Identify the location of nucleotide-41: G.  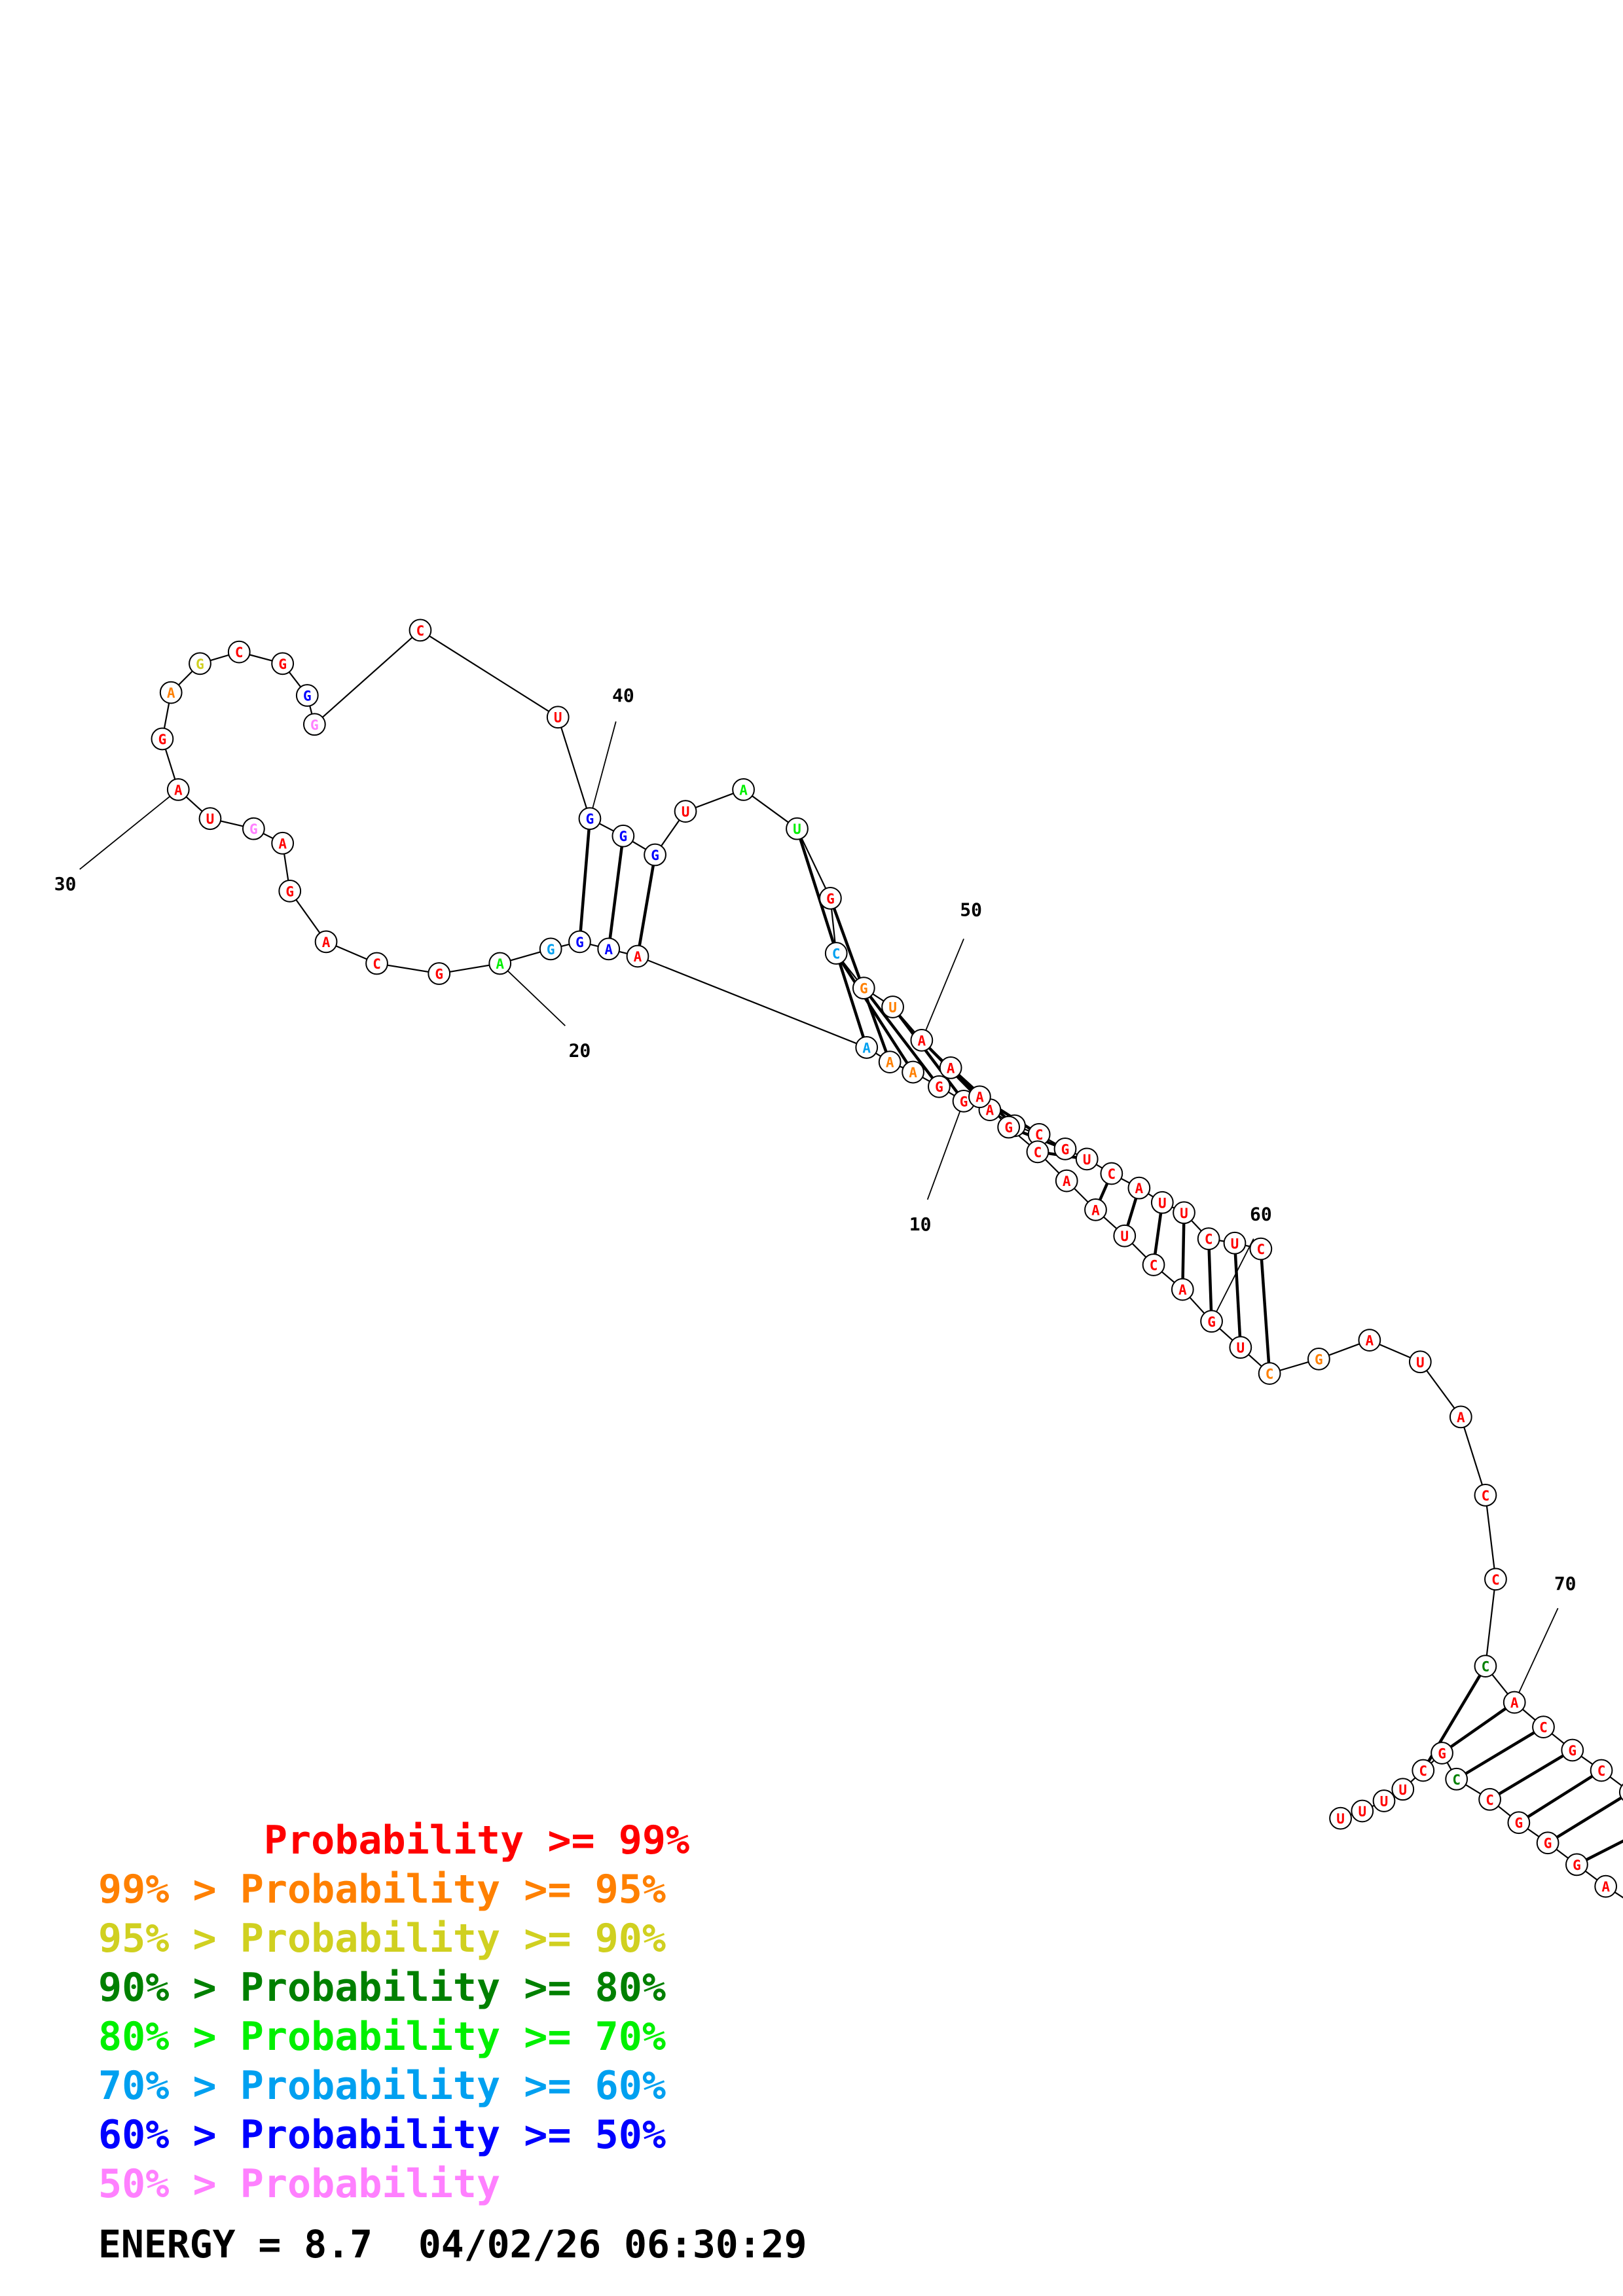
(623, 836).